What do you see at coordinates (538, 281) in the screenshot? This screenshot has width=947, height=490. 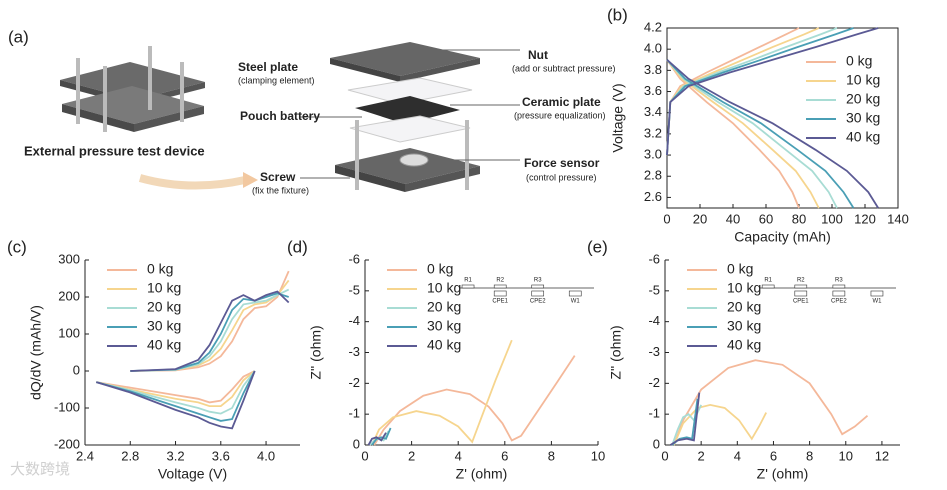 I see `circuit-label: R3` at bounding box center [538, 281].